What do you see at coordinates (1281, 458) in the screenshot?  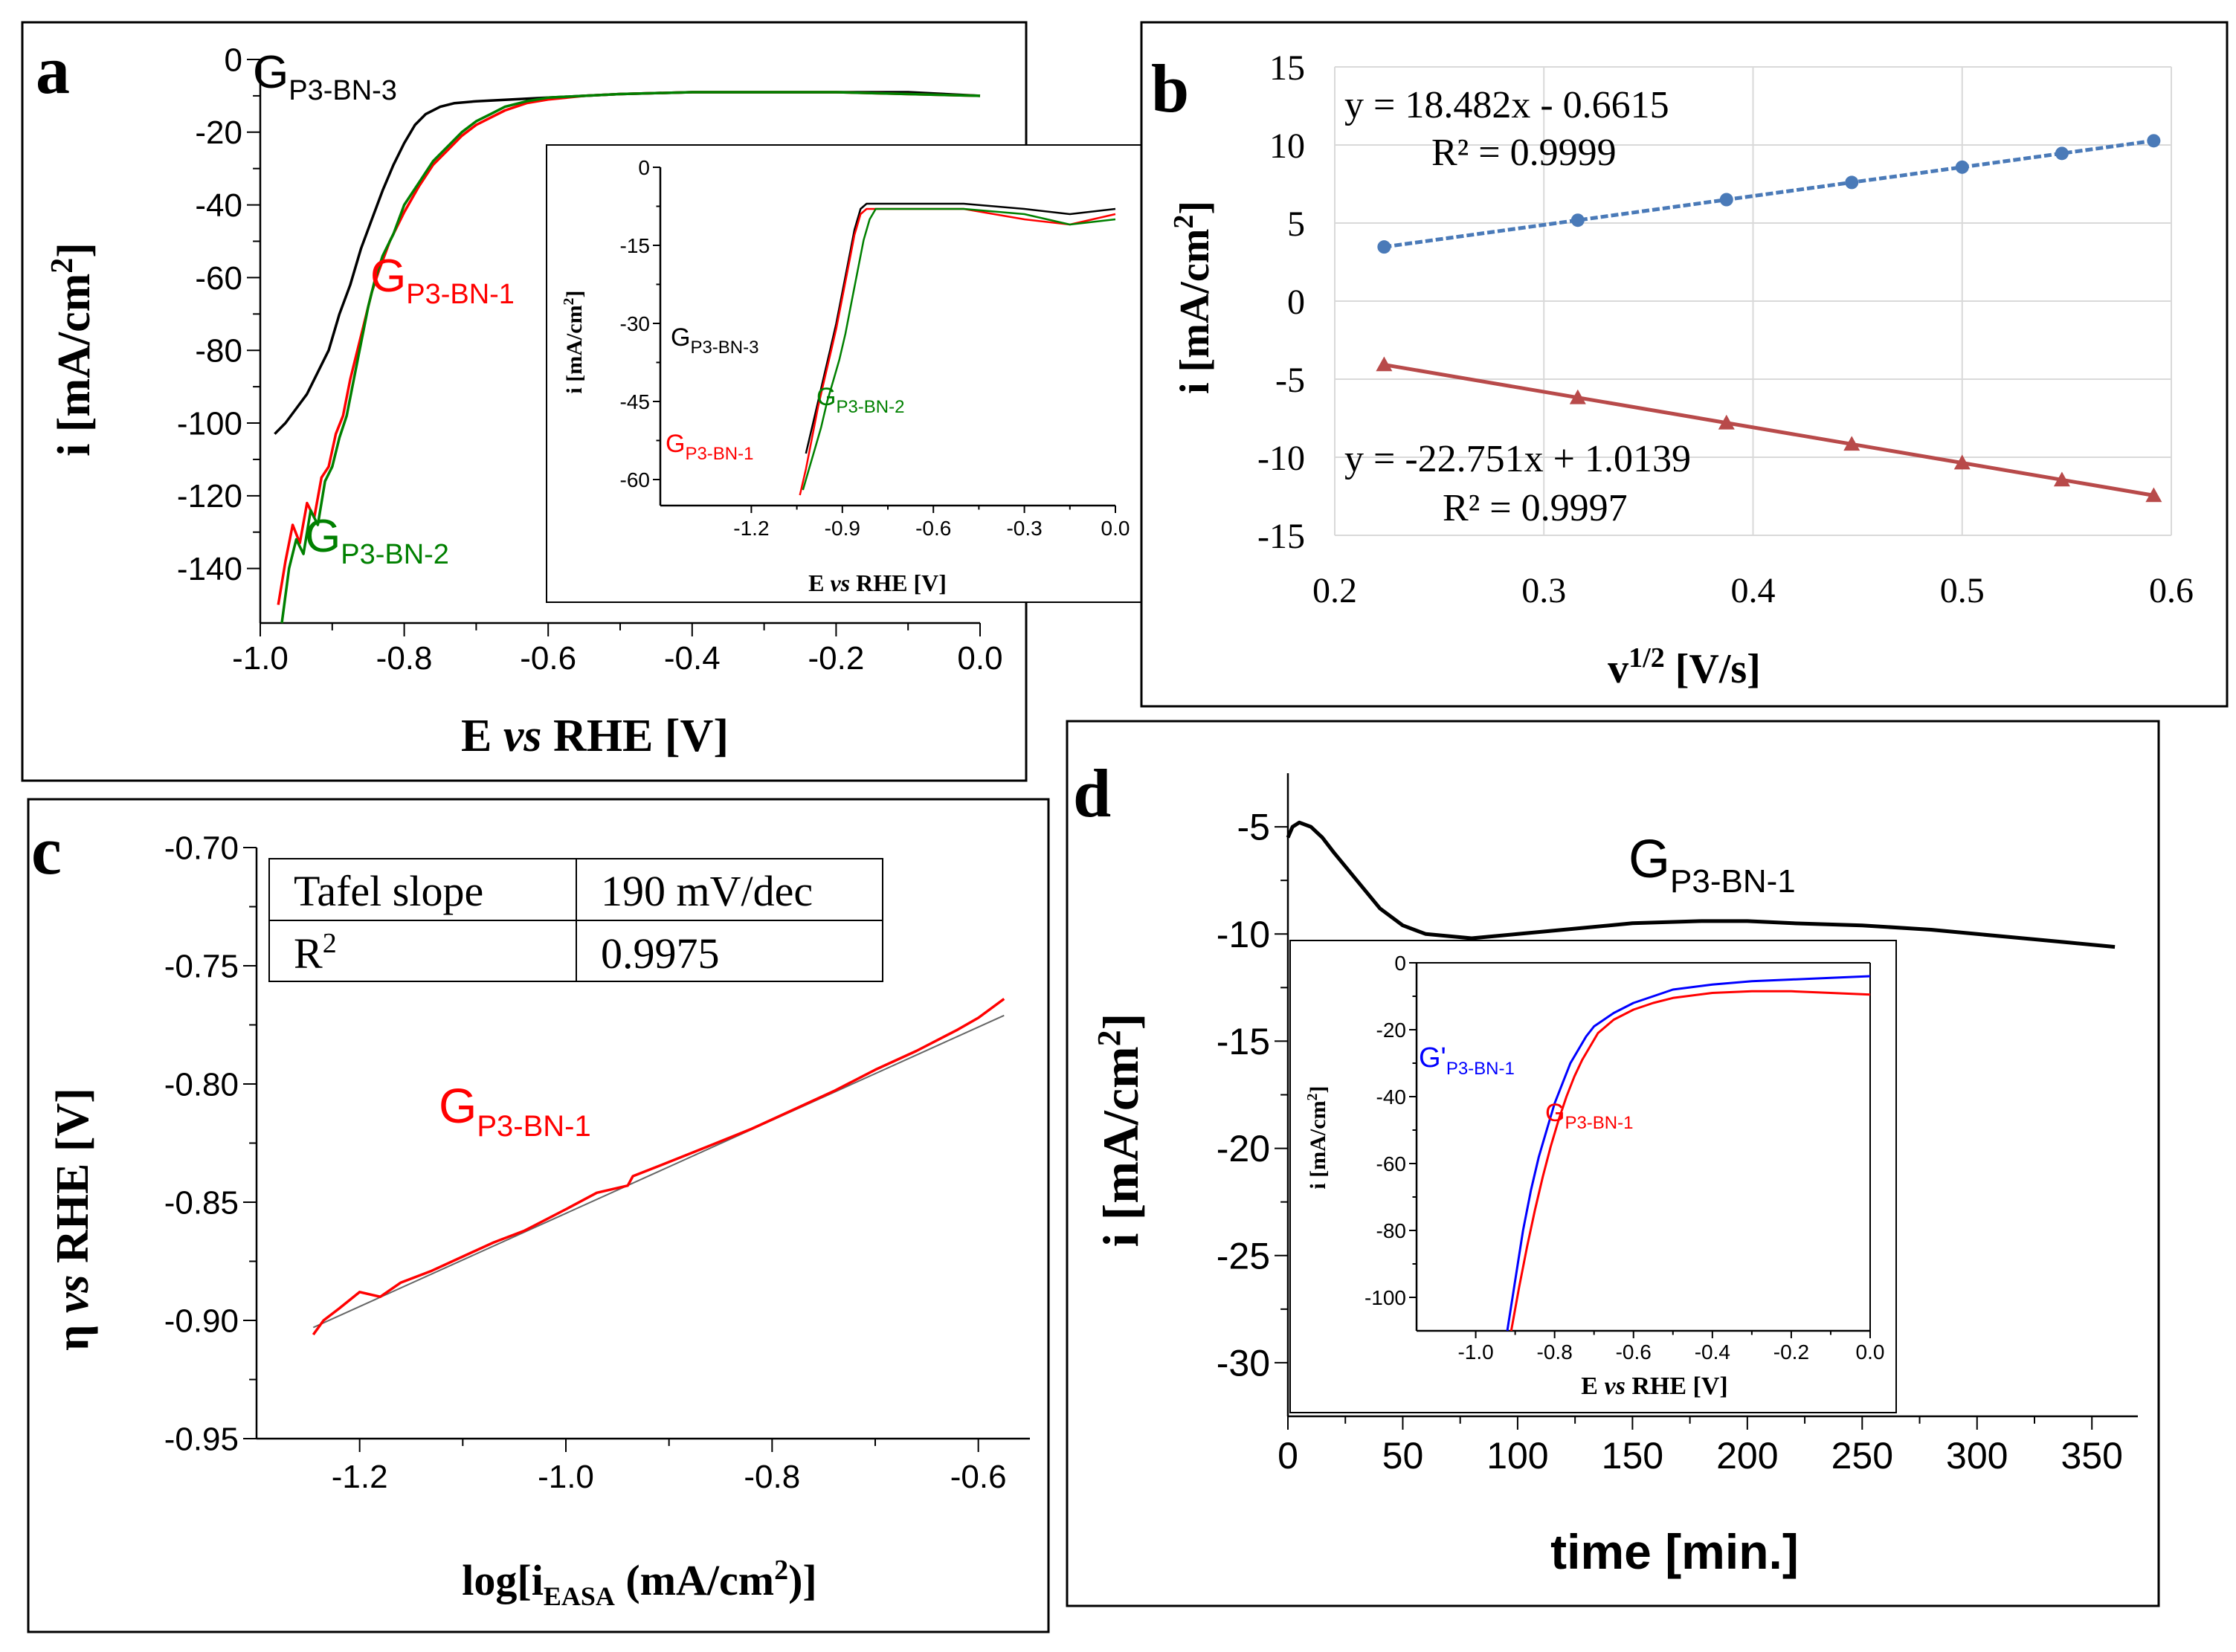 I see `panel-b-y-tick-label: -10` at bounding box center [1281, 458].